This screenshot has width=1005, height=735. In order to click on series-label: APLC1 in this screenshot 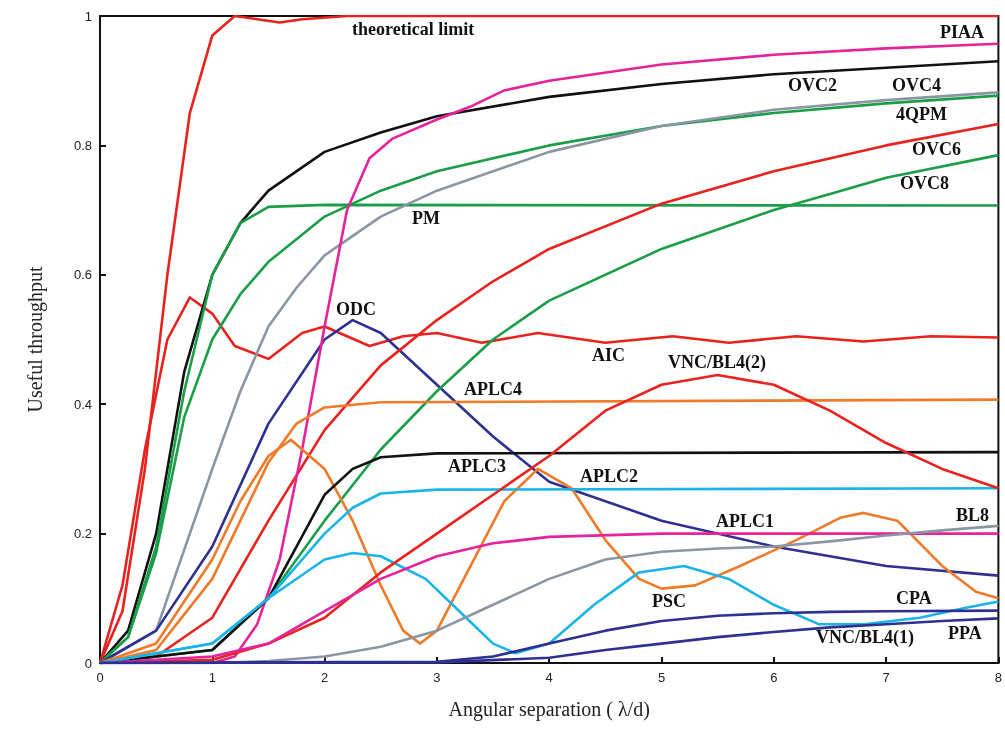, I will do `click(745, 520)`.